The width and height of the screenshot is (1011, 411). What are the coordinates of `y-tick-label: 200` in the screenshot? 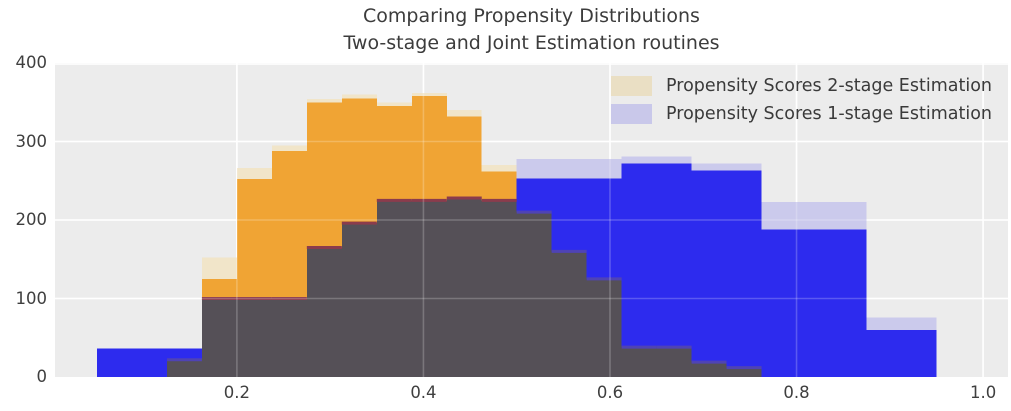 It's located at (31, 219).